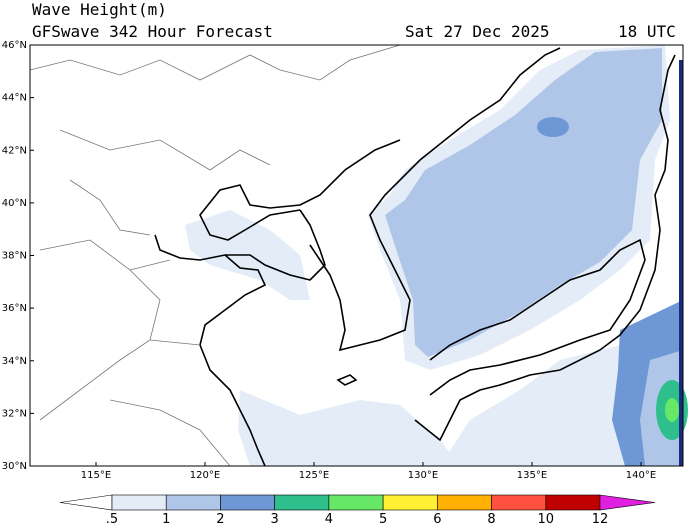  Describe the element at coordinates (14, 45) in the screenshot. I see `lat-label: 46°N` at that location.